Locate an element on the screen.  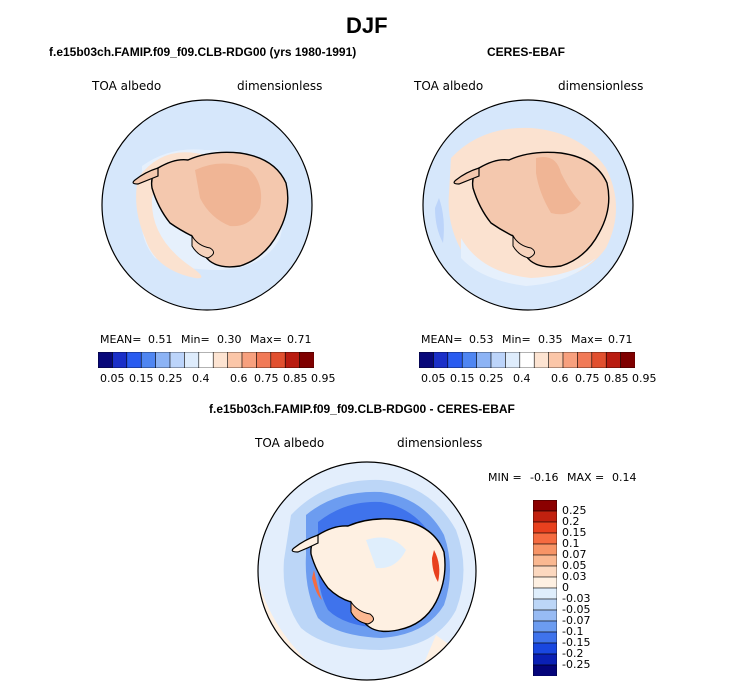
panel2-mean-label: MEAN= is located at coordinates (442, 339).